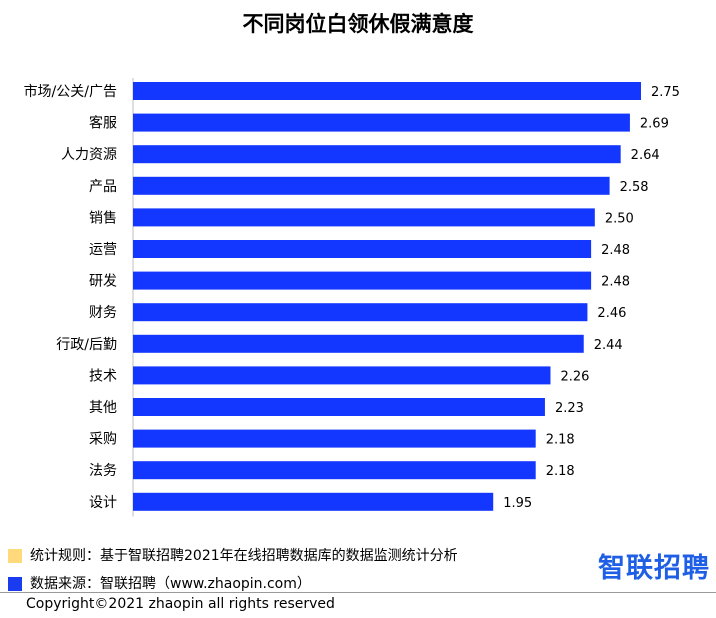  I want to click on category-label: 财务, so click(103, 313).